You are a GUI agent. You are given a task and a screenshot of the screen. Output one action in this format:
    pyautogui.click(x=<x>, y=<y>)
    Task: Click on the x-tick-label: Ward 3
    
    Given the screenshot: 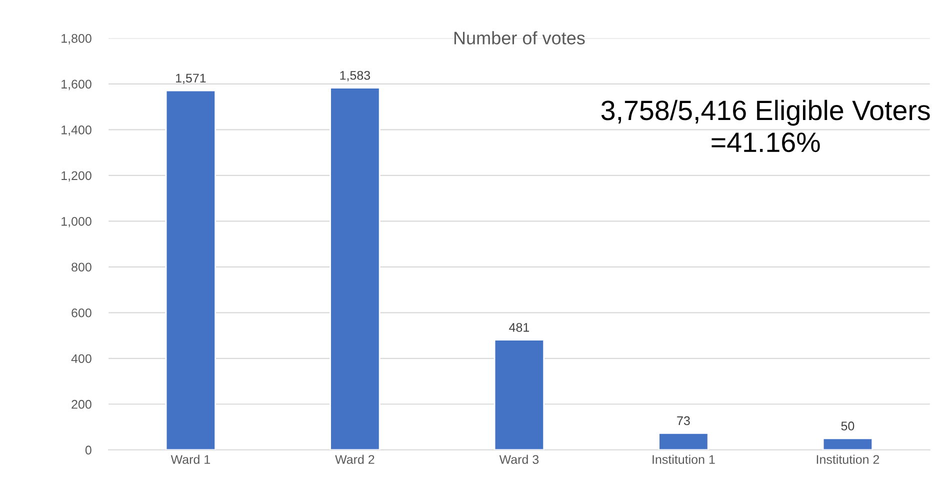 What is the action you would take?
    pyautogui.click(x=519, y=459)
    